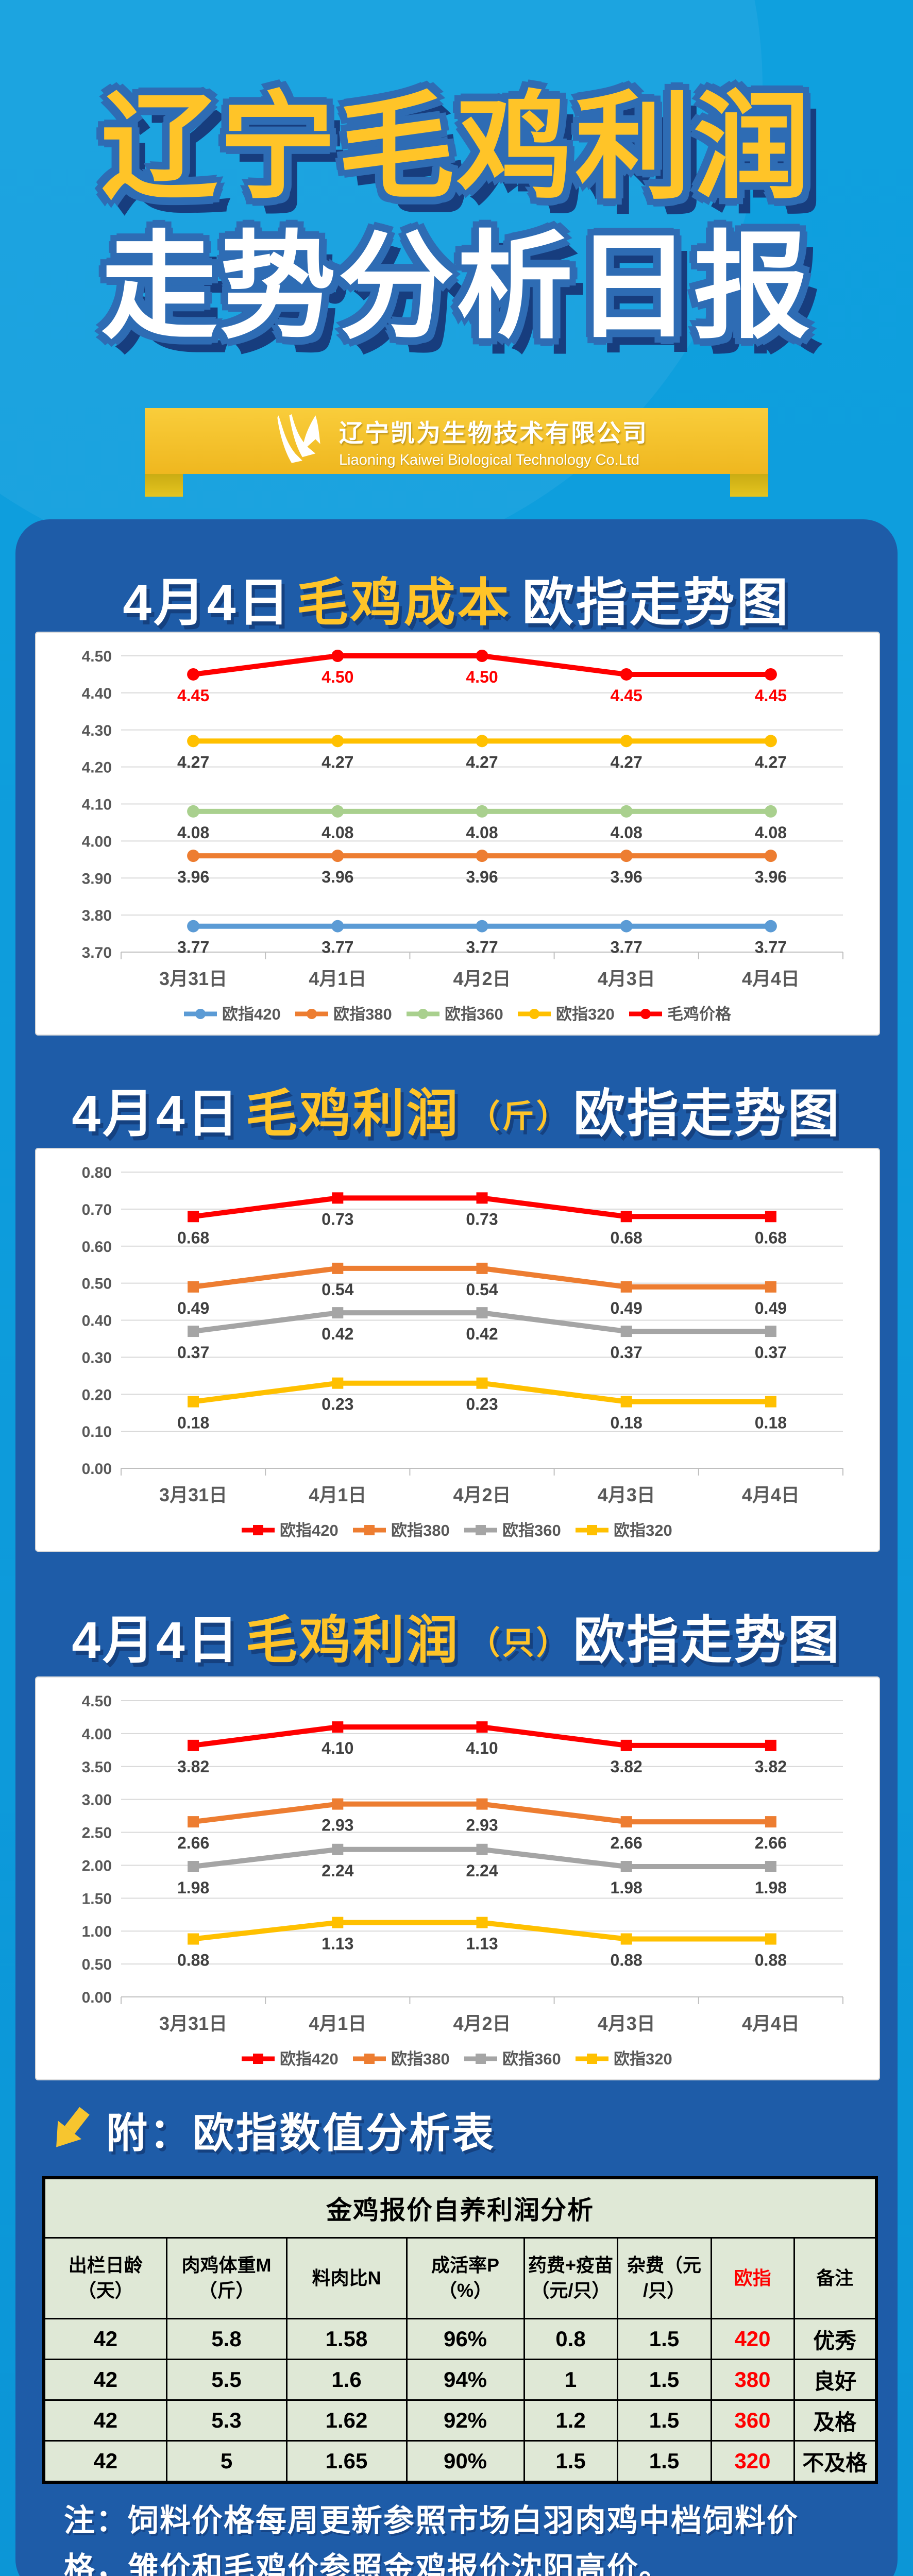  What do you see at coordinates (571, 2278) in the screenshot?
I see `table-header-cell: 药费+疫苗 （元/只）` at bounding box center [571, 2278].